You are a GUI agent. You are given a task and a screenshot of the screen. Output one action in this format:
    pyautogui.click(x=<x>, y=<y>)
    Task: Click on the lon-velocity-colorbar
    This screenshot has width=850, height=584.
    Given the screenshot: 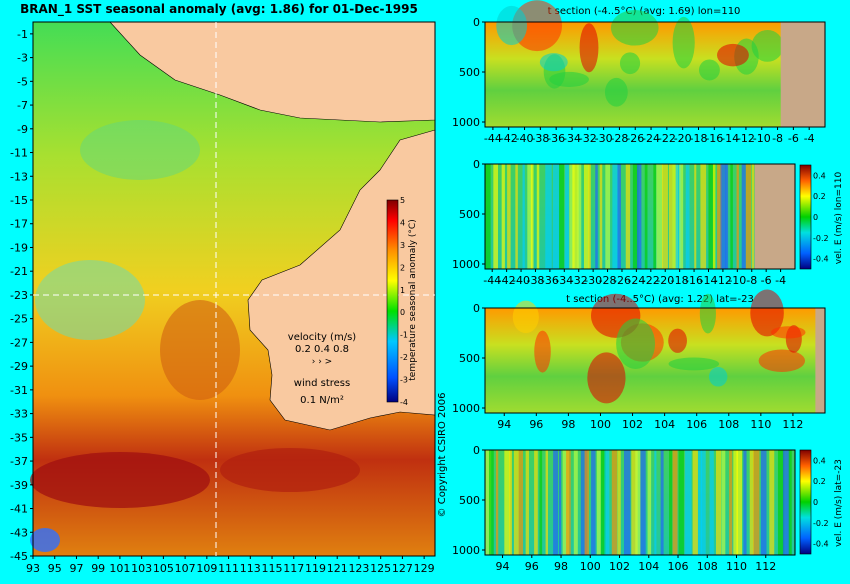 What is the action you would take?
    pyautogui.click(x=805, y=217)
    